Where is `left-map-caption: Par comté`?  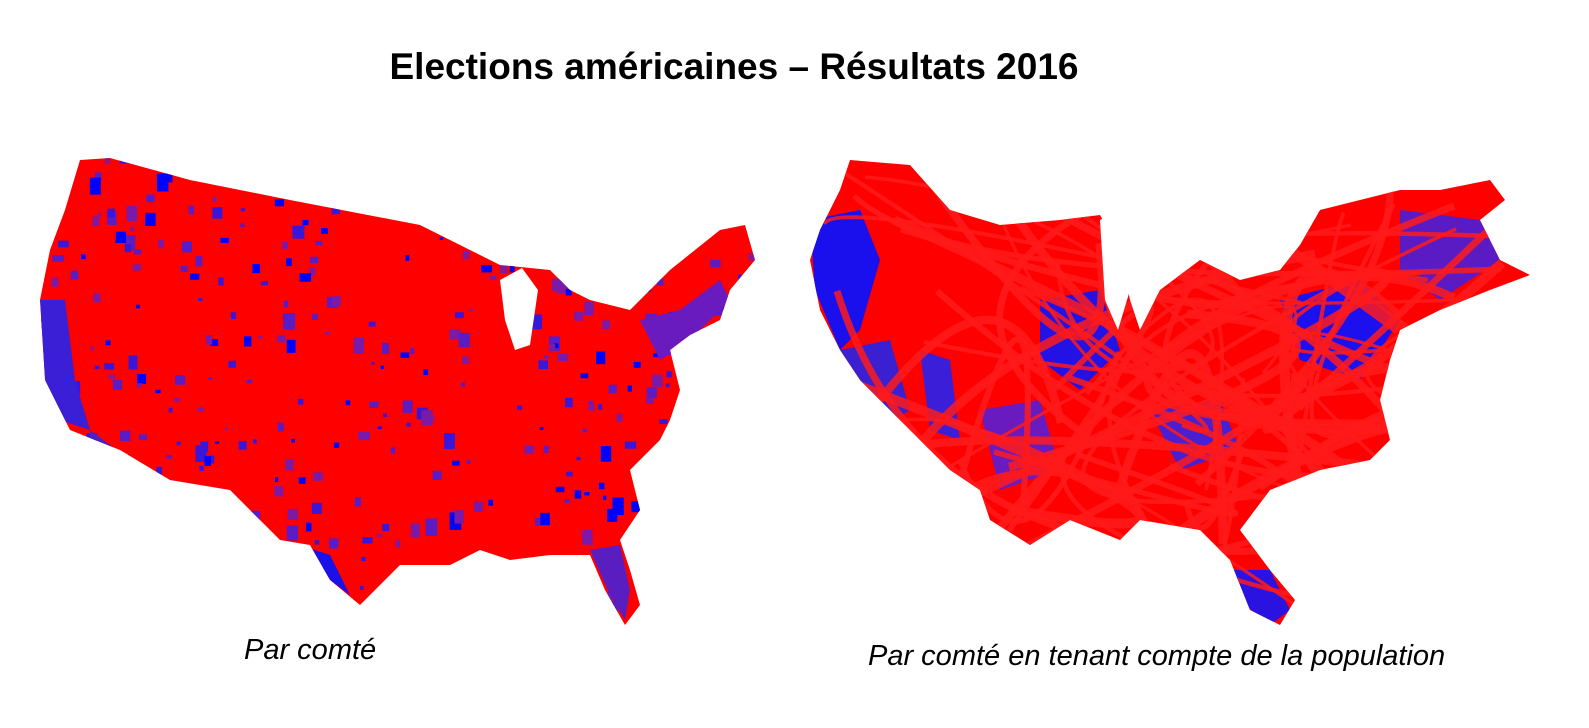 left-map-caption: Par comté is located at coordinates (310, 650).